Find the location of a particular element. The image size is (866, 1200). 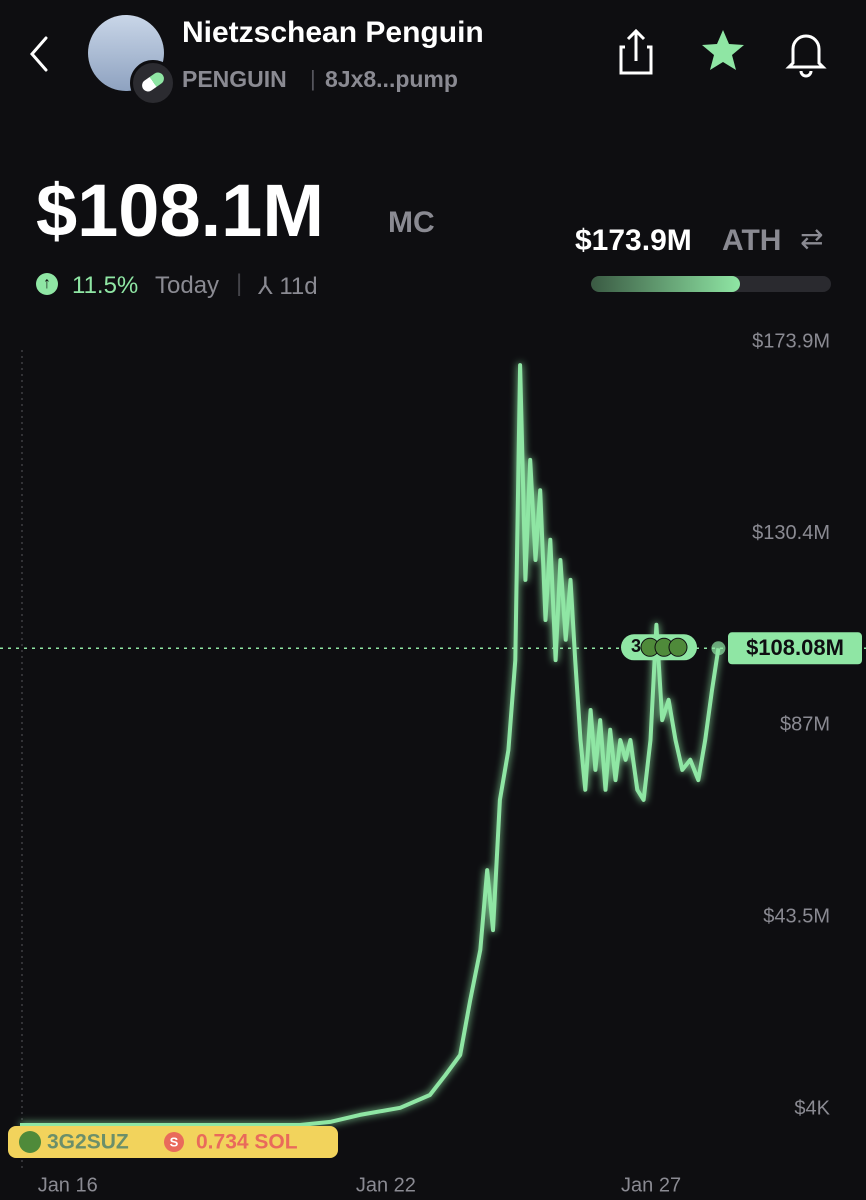

trader-name: 3G2SUZ is located at coordinates (88, 1142).